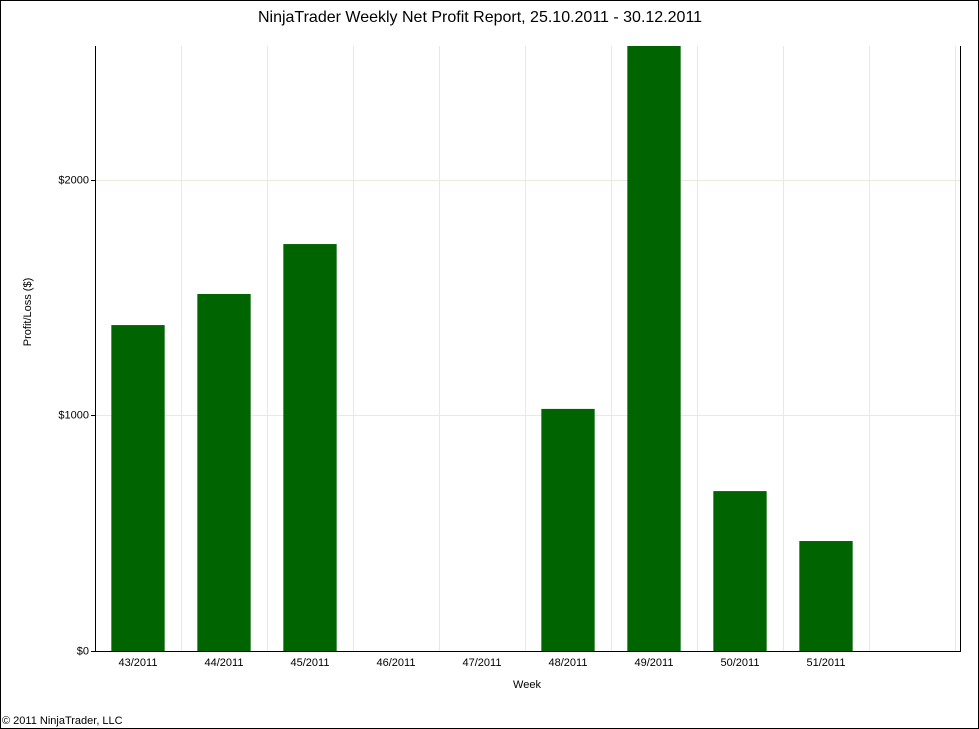 This screenshot has height=729, width=979. What do you see at coordinates (138, 663) in the screenshot?
I see `x-tick-label: 43/2011` at bounding box center [138, 663].